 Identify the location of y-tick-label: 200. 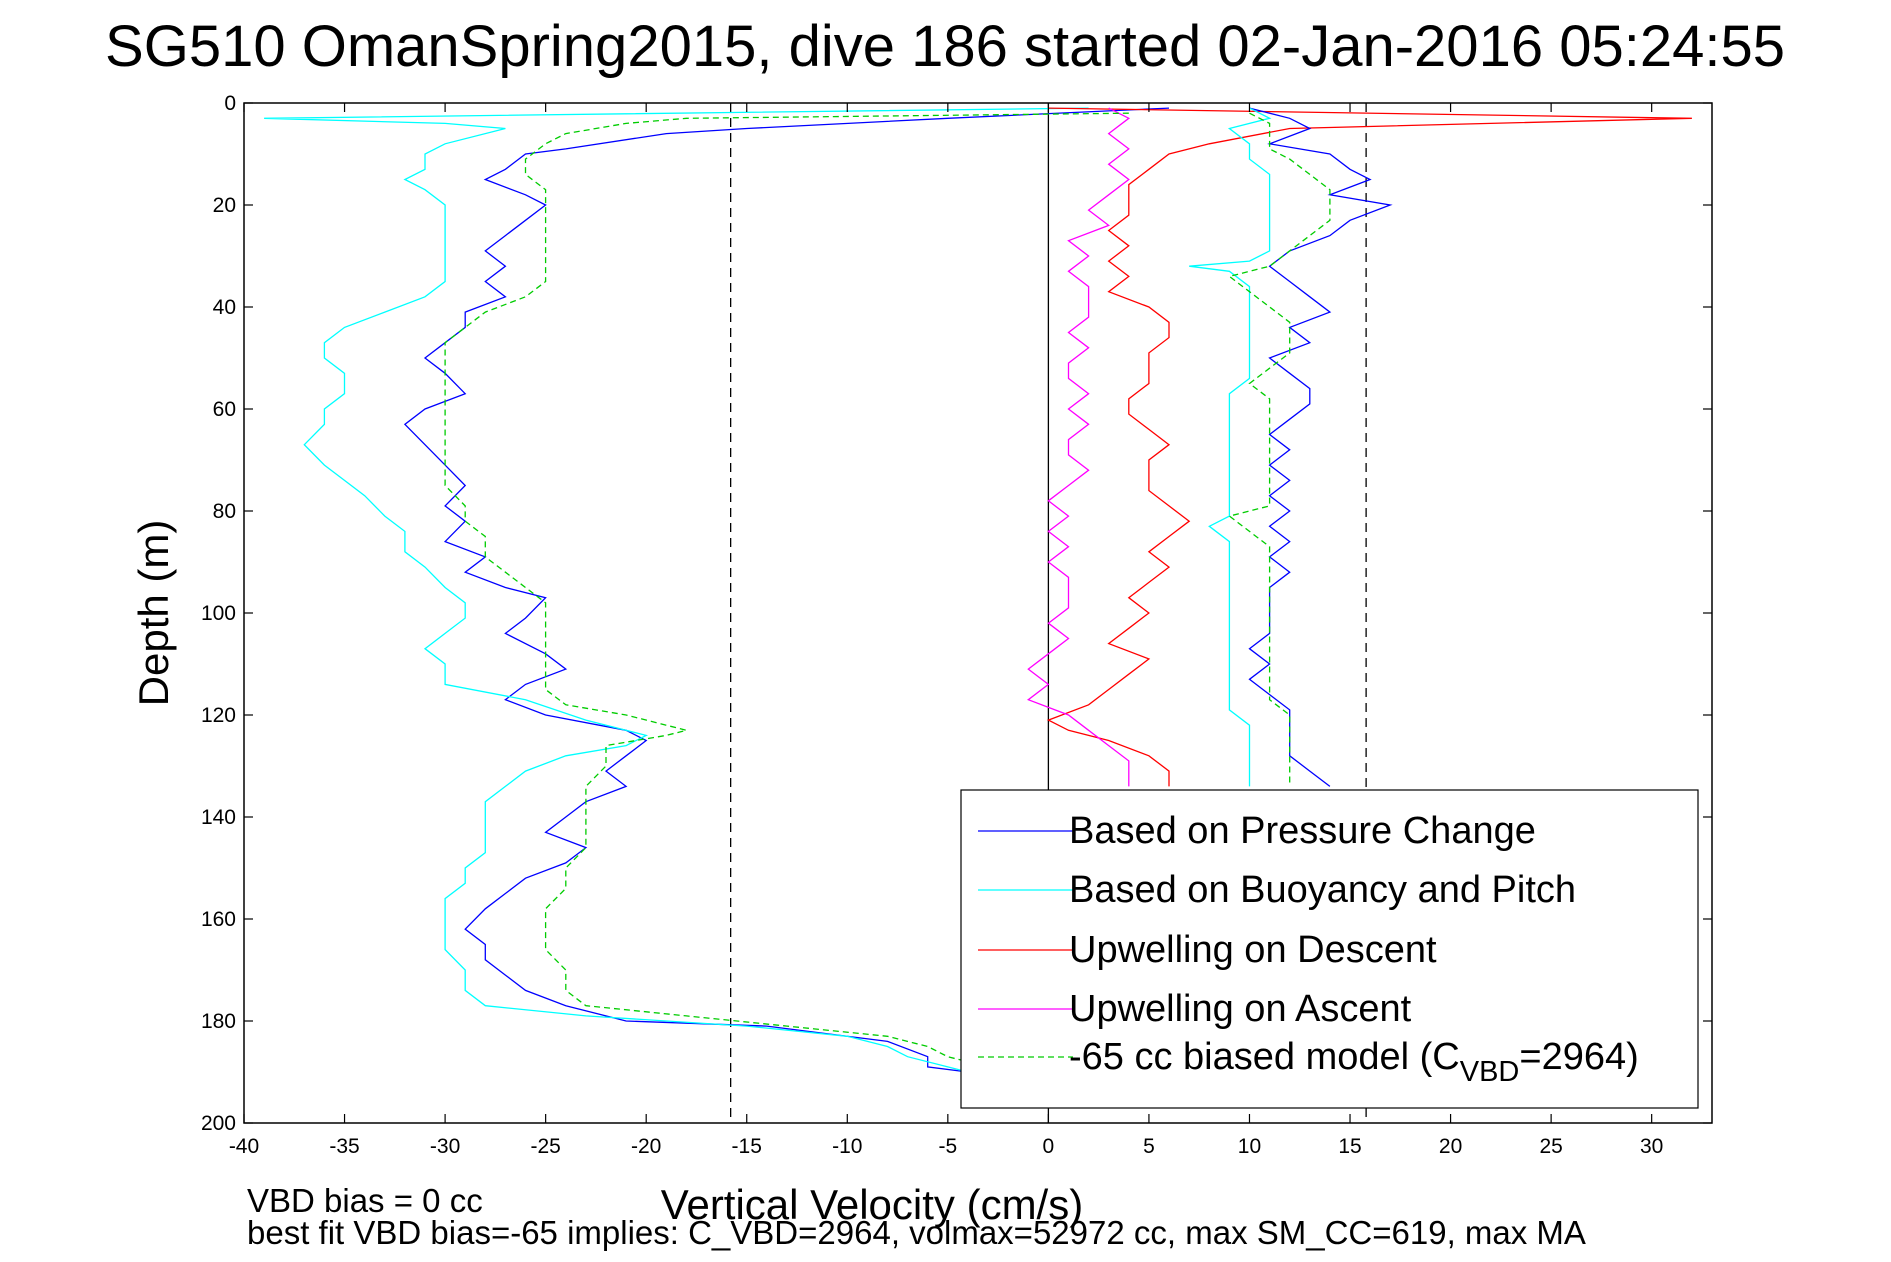
(218, 1123).